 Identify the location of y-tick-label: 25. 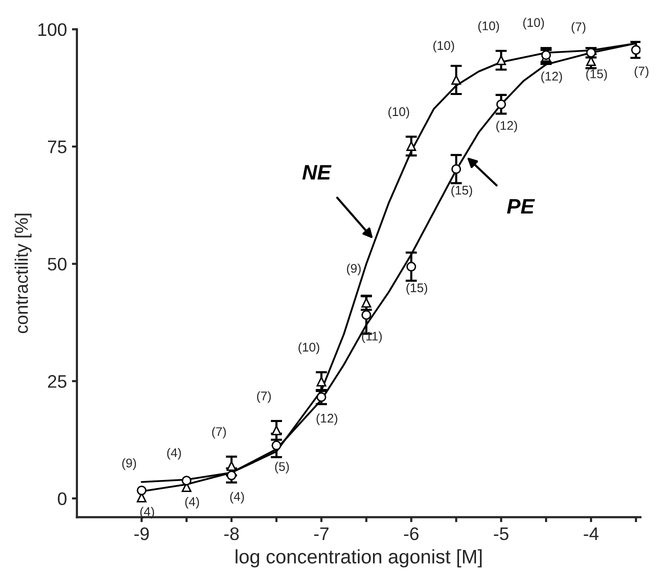
(57, 381).